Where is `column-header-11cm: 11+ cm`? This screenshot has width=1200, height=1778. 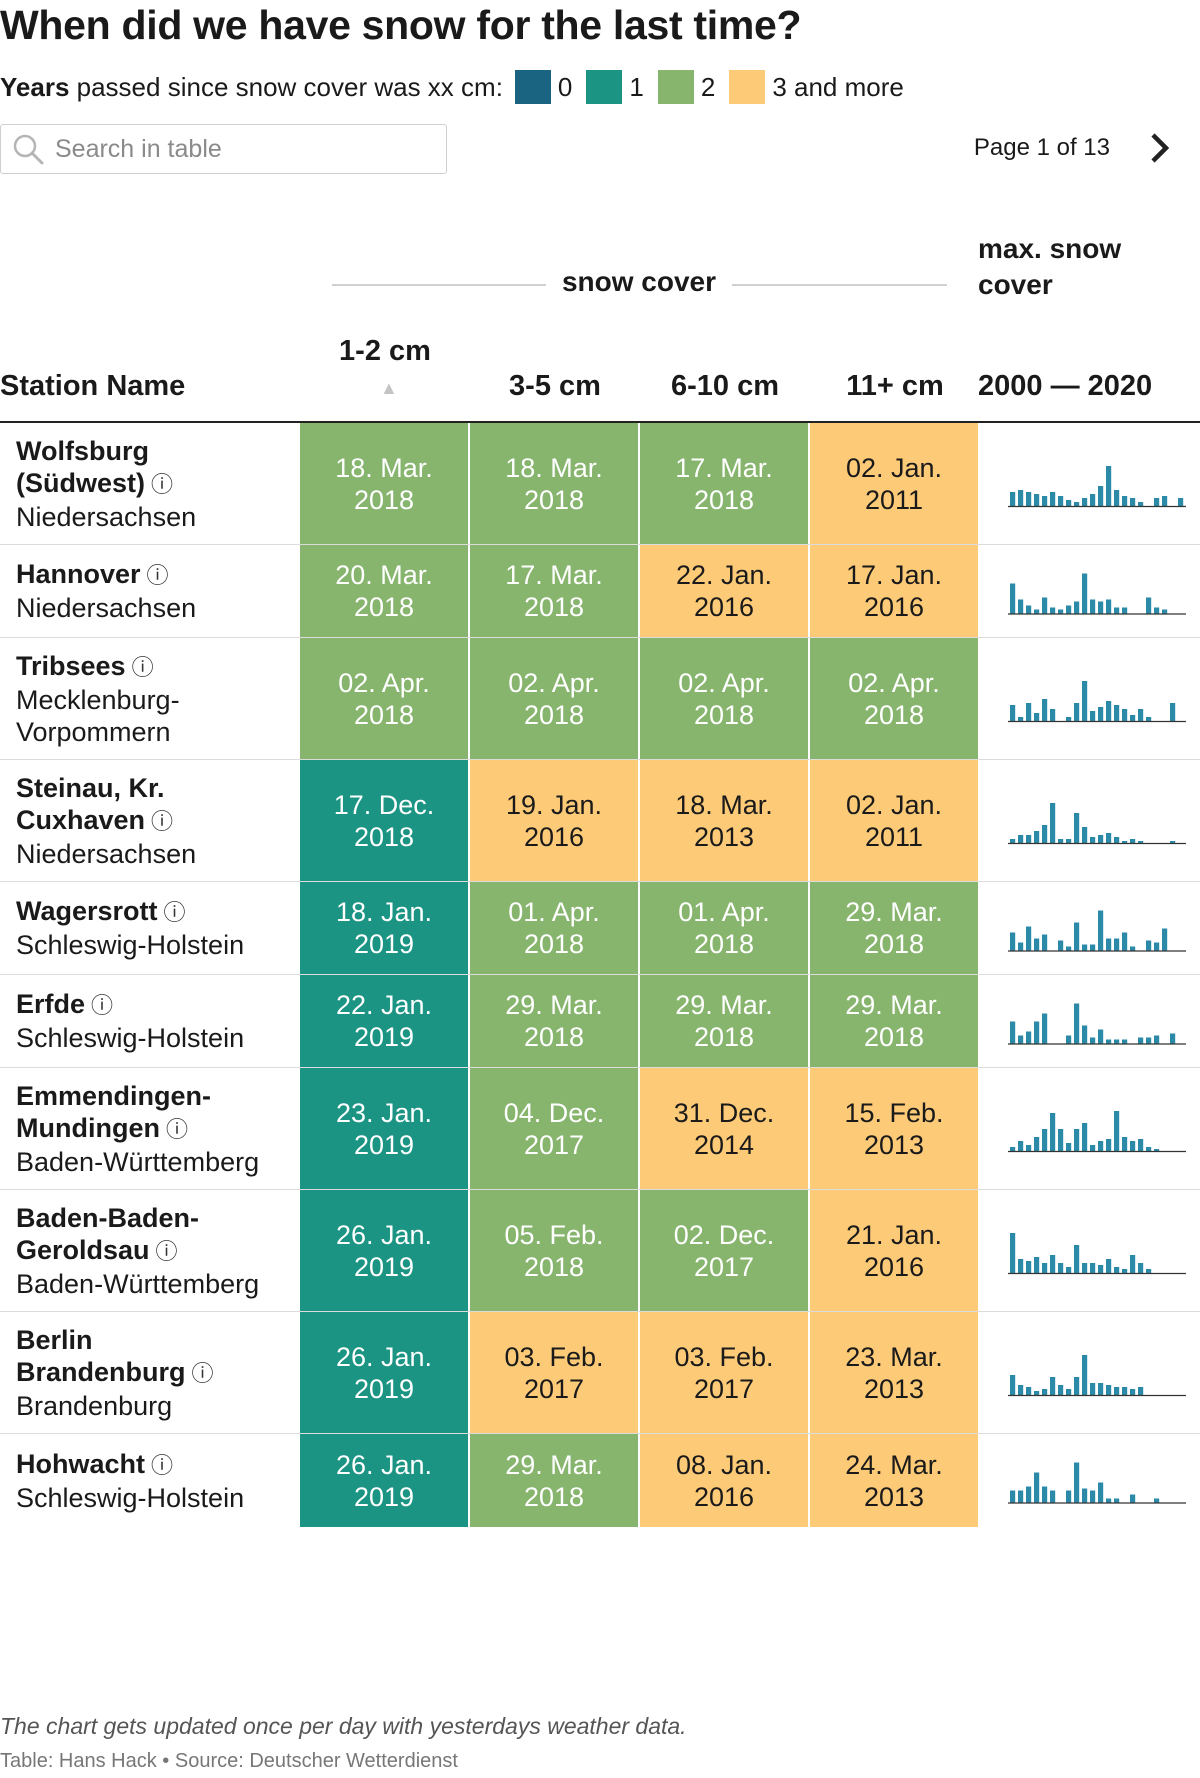 column-header-11cm: 11+ cm is located at coordinates (895, 386).